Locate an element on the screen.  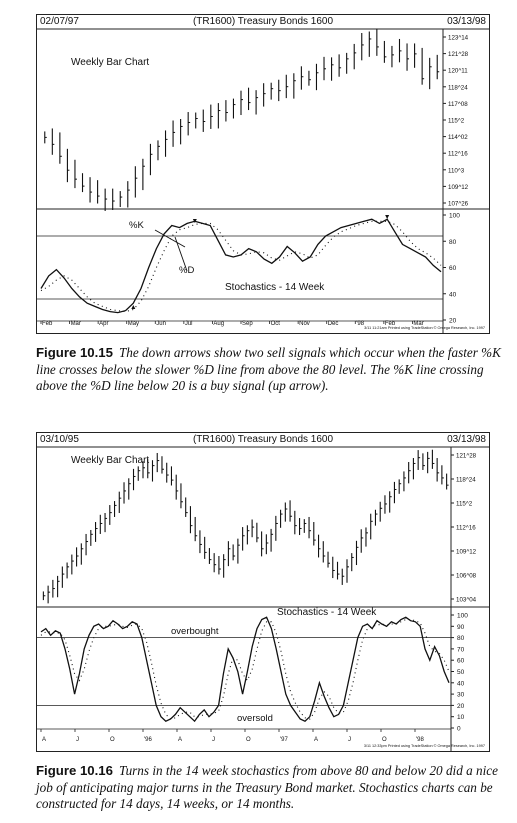
time-tick-label: '97 is located at coordinates (284, 740).